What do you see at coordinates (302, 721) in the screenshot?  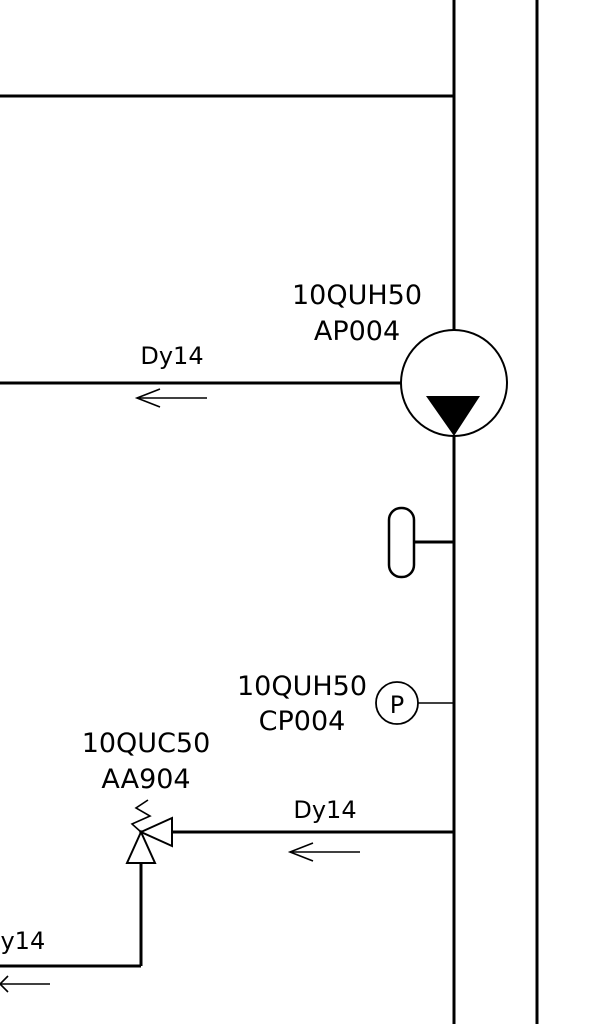 I see `pressure-gauge-id-label: CP004` at bounding box center [302, 721].